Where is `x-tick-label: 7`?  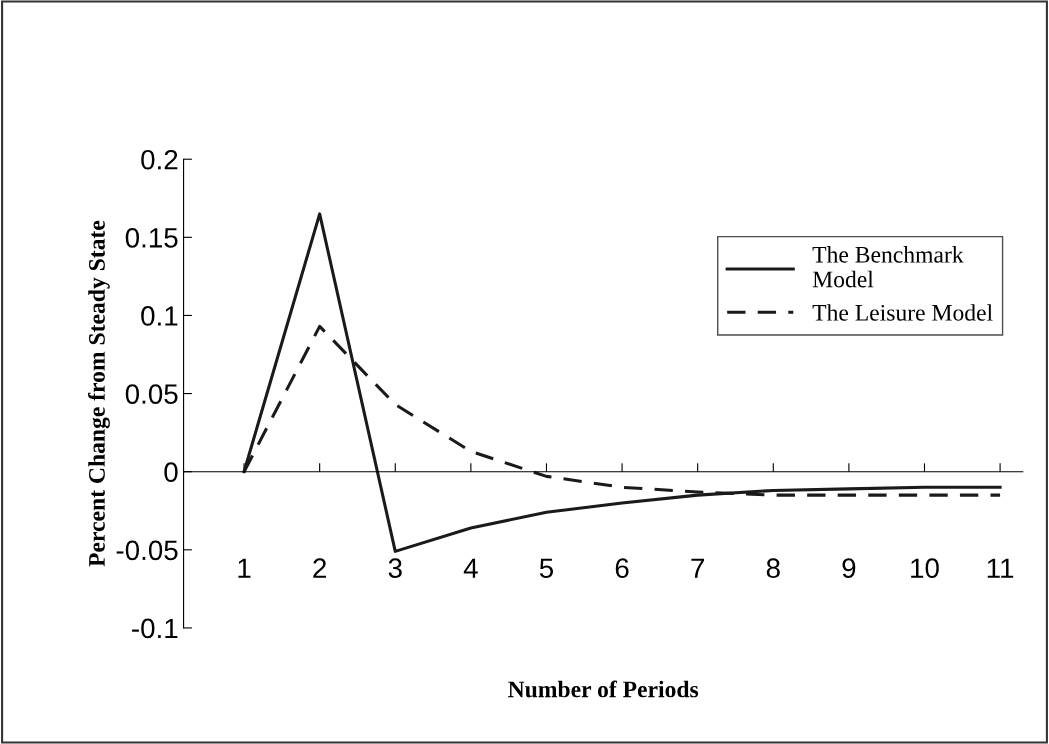
x-tick-label: 7 is located at coordinates (698, 568).